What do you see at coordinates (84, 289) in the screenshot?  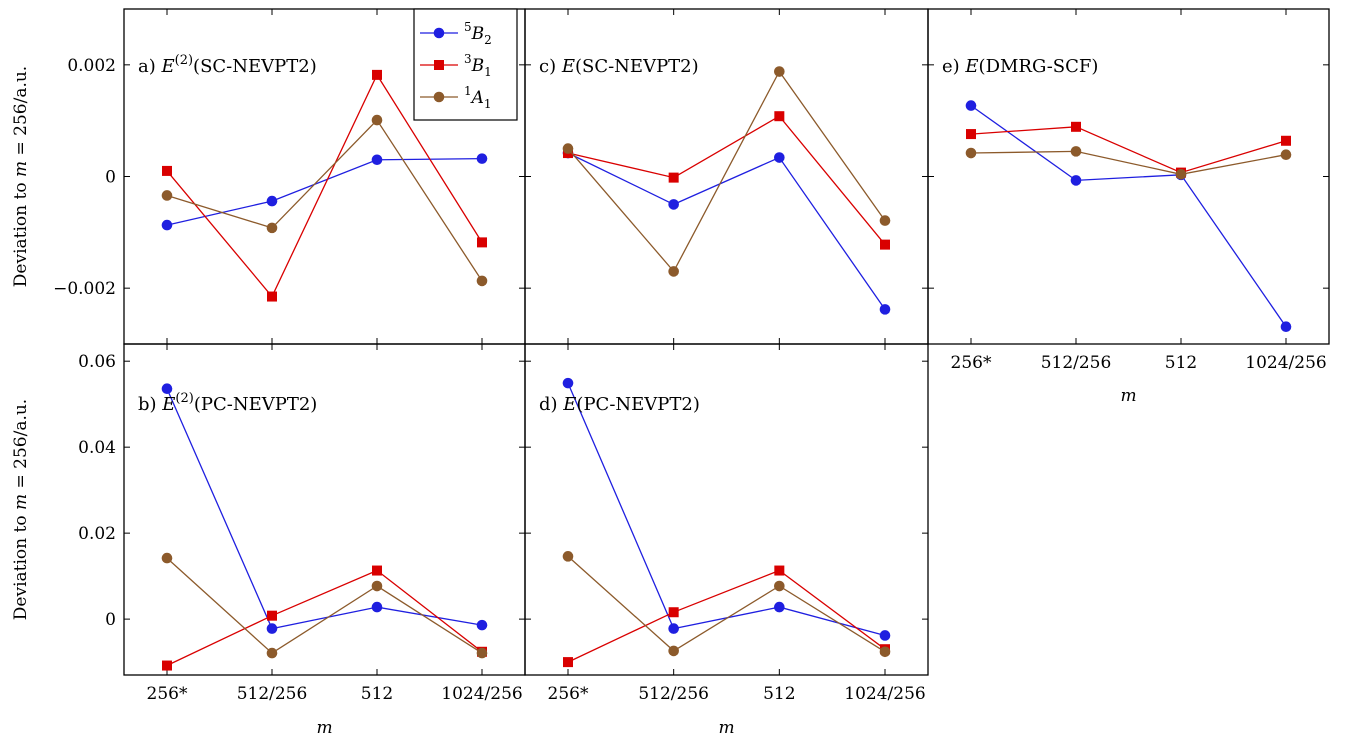 I see `y-tick-label: −0.002` at bounding box center [84, 289].